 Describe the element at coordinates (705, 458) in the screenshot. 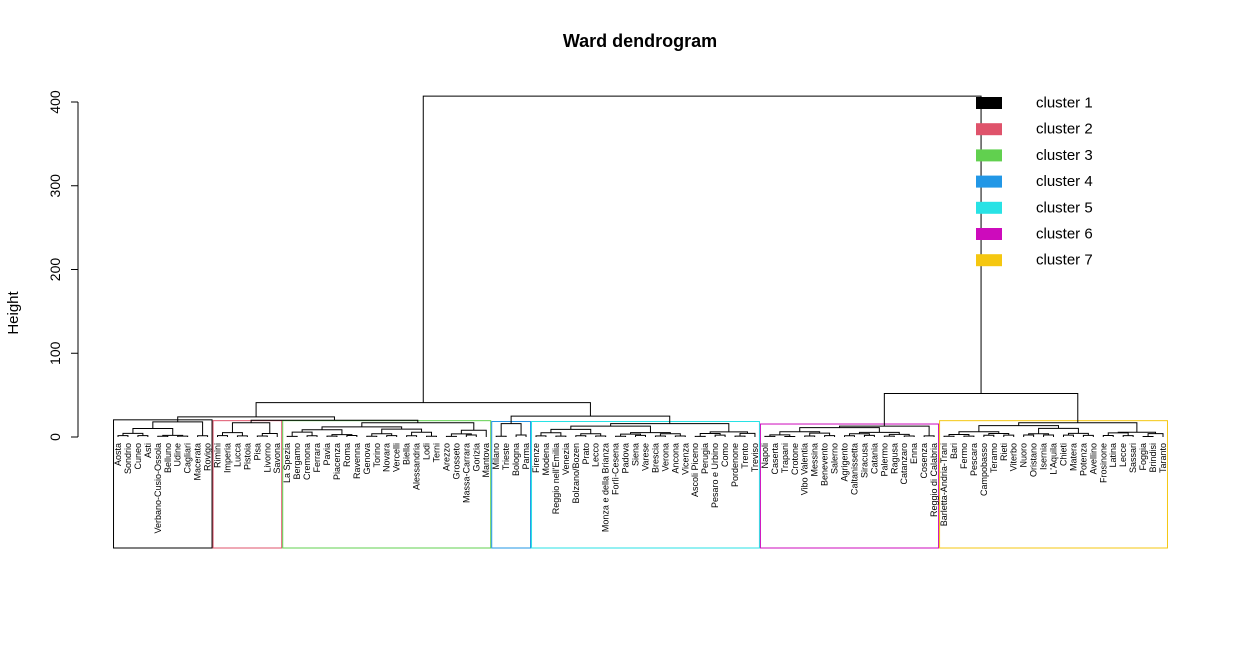

I see `leaf-label: Perugia` at that location.